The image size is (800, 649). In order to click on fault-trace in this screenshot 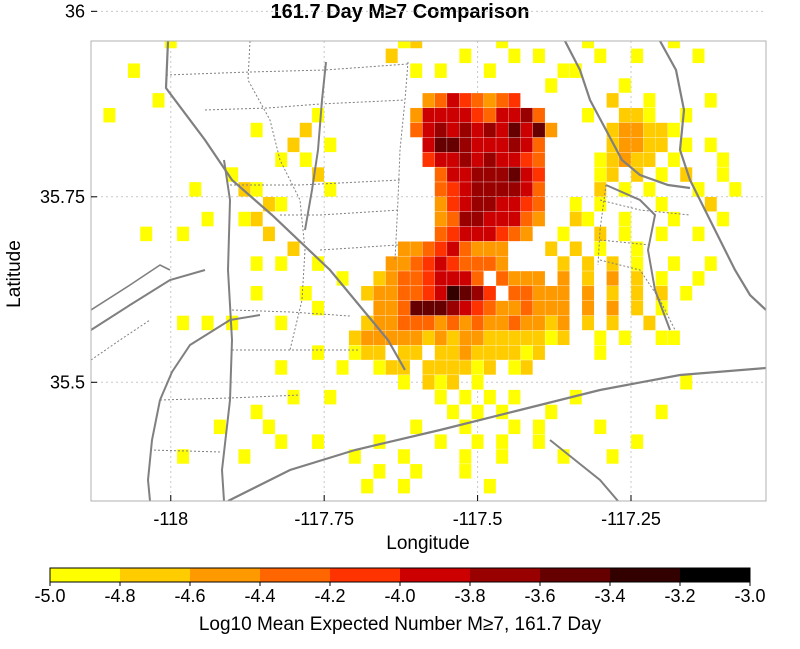, I will do `click(276, 196)`.